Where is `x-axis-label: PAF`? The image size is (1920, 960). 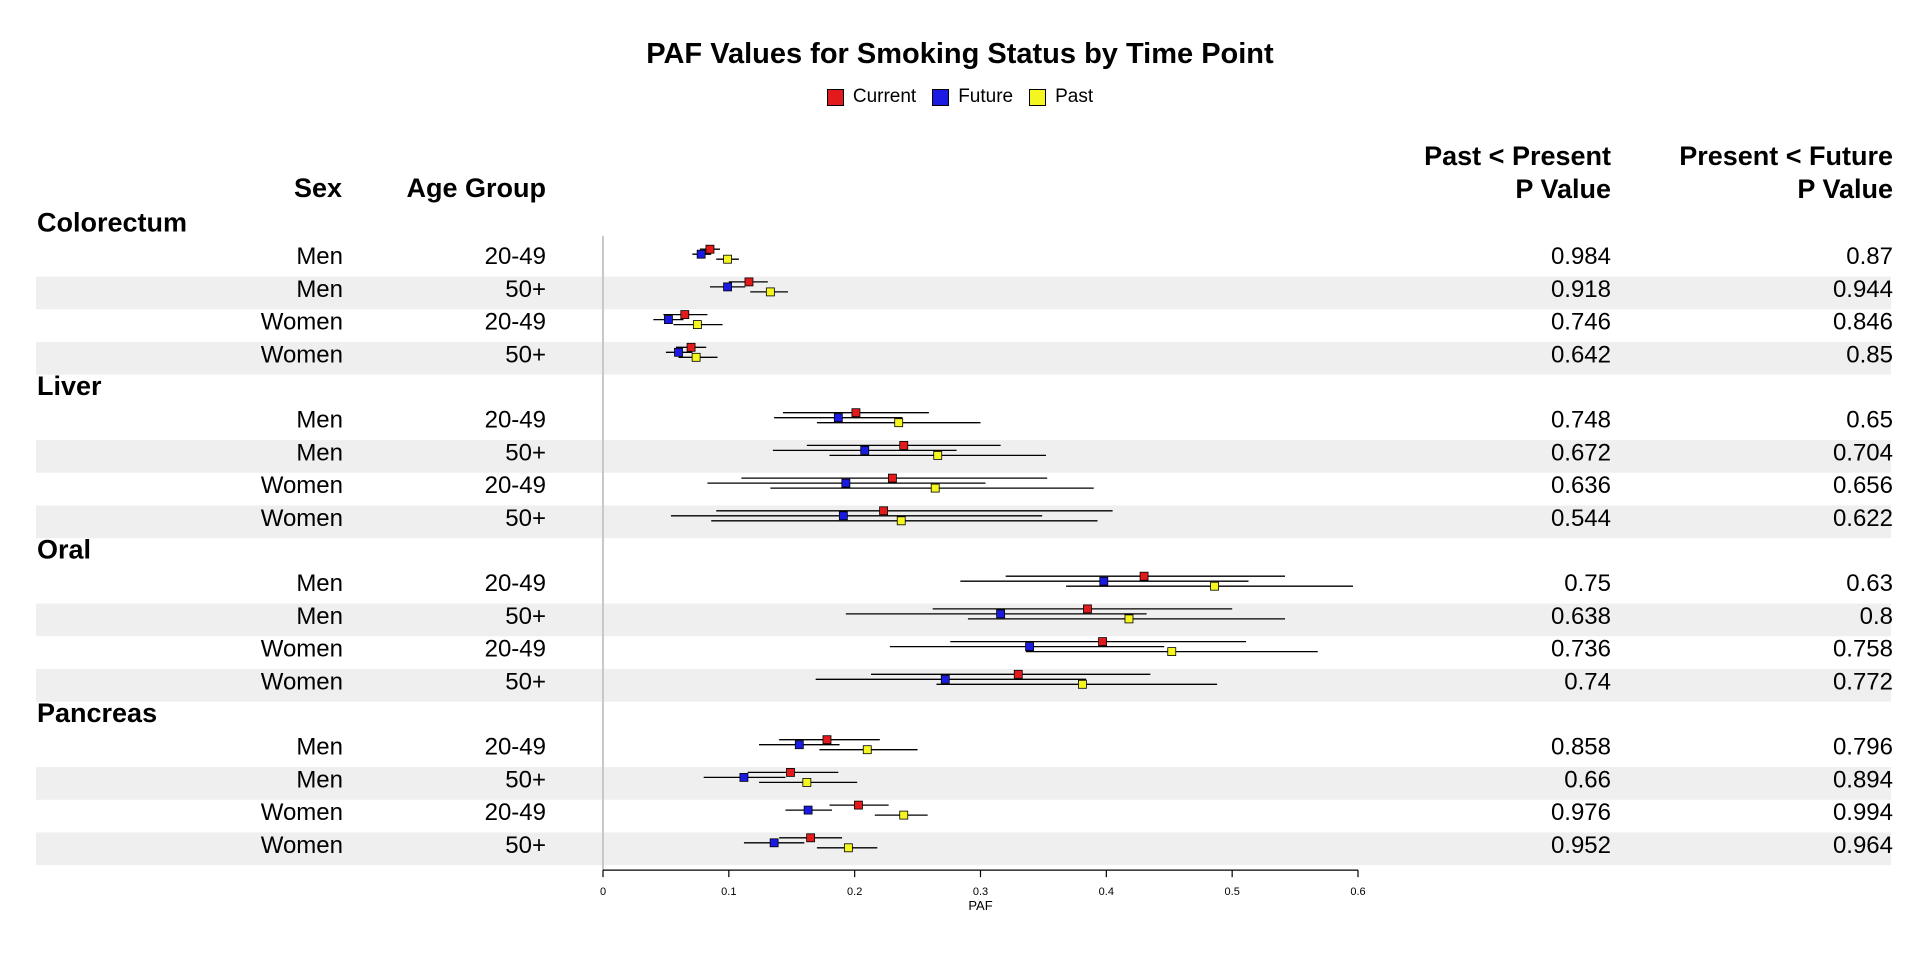 x-axis-label: PAF is located at coordinates (980, 905).